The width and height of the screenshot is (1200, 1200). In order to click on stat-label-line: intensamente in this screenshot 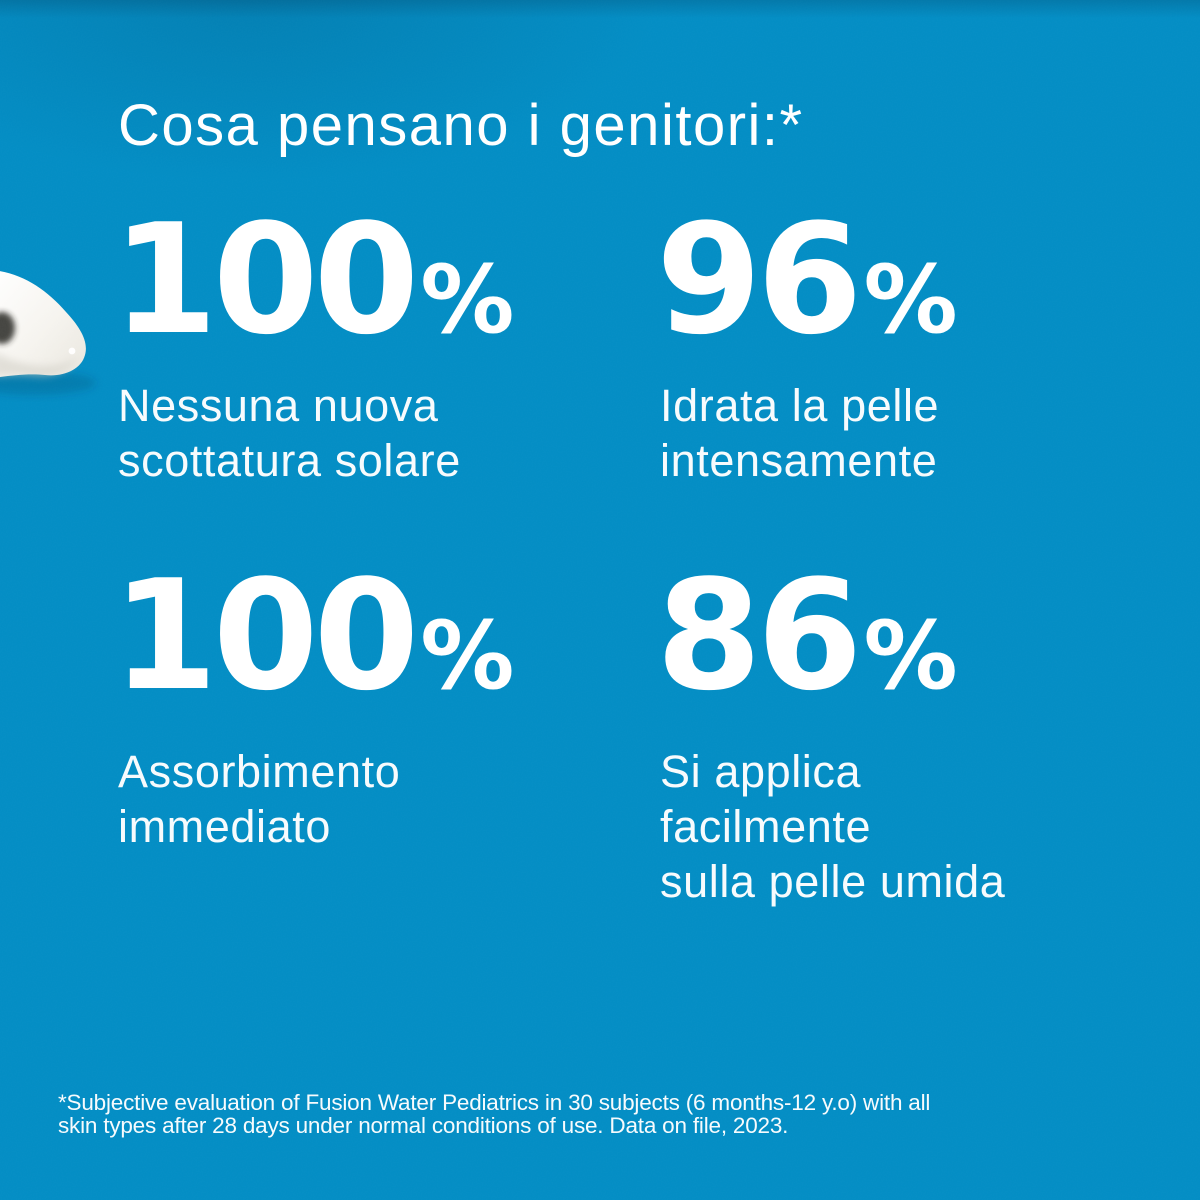, I will do `click(799, 460)`.